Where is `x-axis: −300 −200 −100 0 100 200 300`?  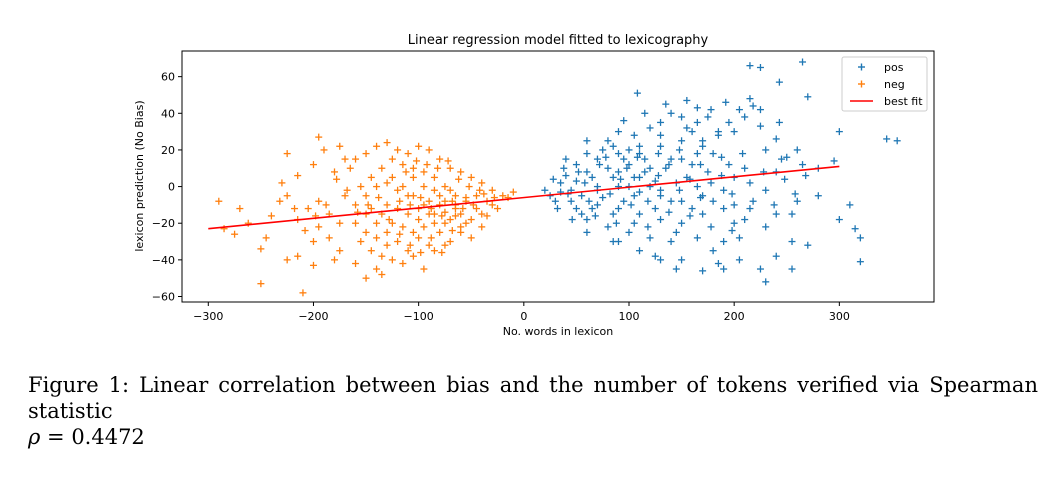 x-axis: −300 −200 −100 0 100 200 300 is located at coordinates (521, 312).